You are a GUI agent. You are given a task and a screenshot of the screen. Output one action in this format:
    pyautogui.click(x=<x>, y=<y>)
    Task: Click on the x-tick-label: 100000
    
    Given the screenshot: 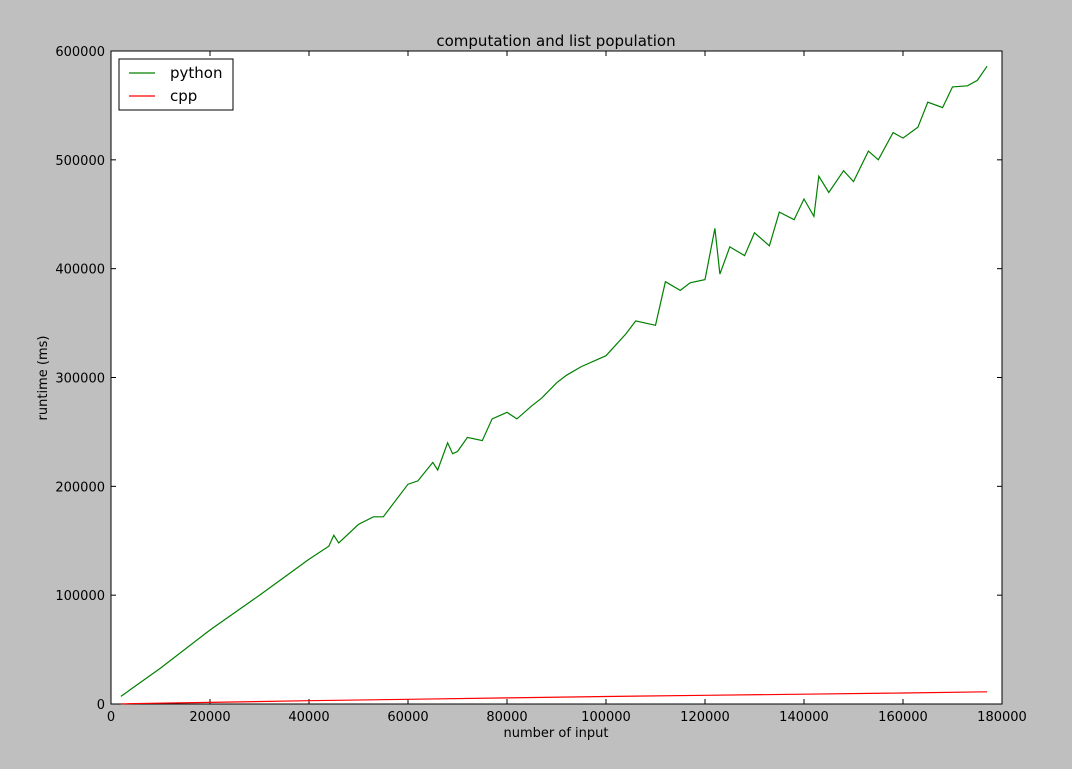 What is the action you would take?
    pyautogui.click(x=606, y=717)
    